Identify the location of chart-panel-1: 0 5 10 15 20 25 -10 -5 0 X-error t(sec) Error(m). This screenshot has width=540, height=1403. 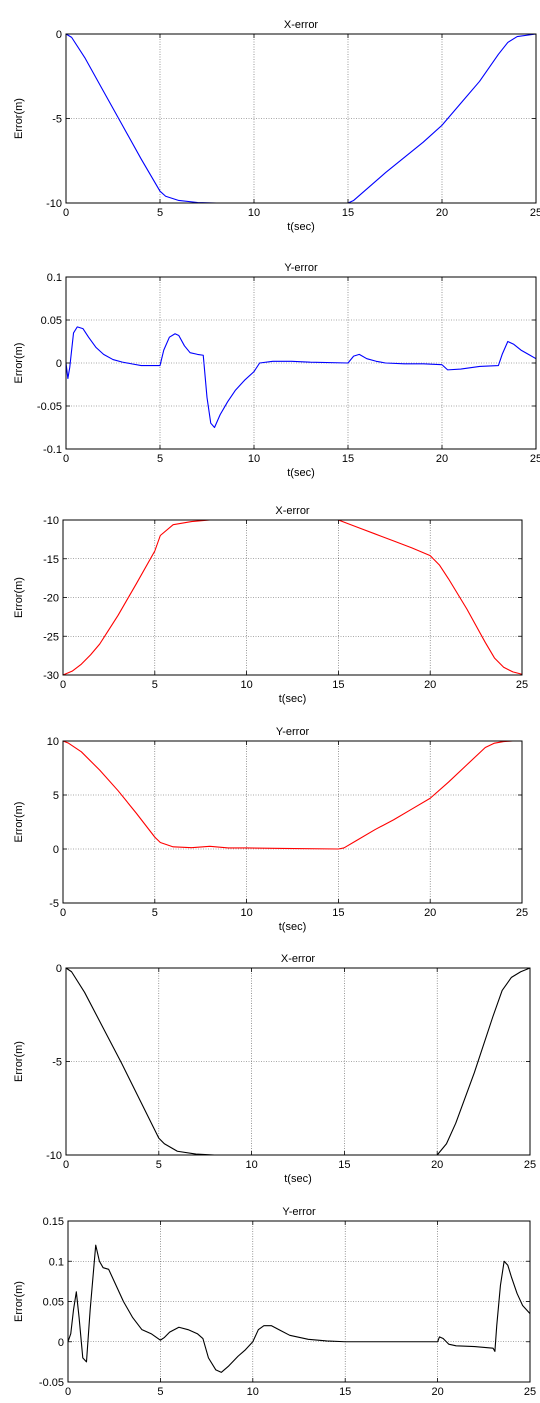
(276, 126).